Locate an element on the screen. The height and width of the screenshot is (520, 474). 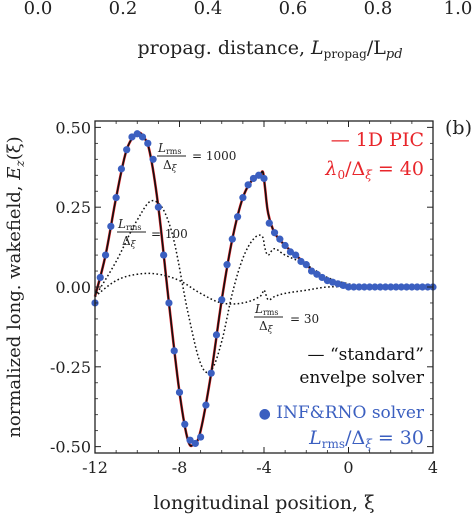
annotation-30: Lrms Δξ = 30 is located at coordinates (286, 318).